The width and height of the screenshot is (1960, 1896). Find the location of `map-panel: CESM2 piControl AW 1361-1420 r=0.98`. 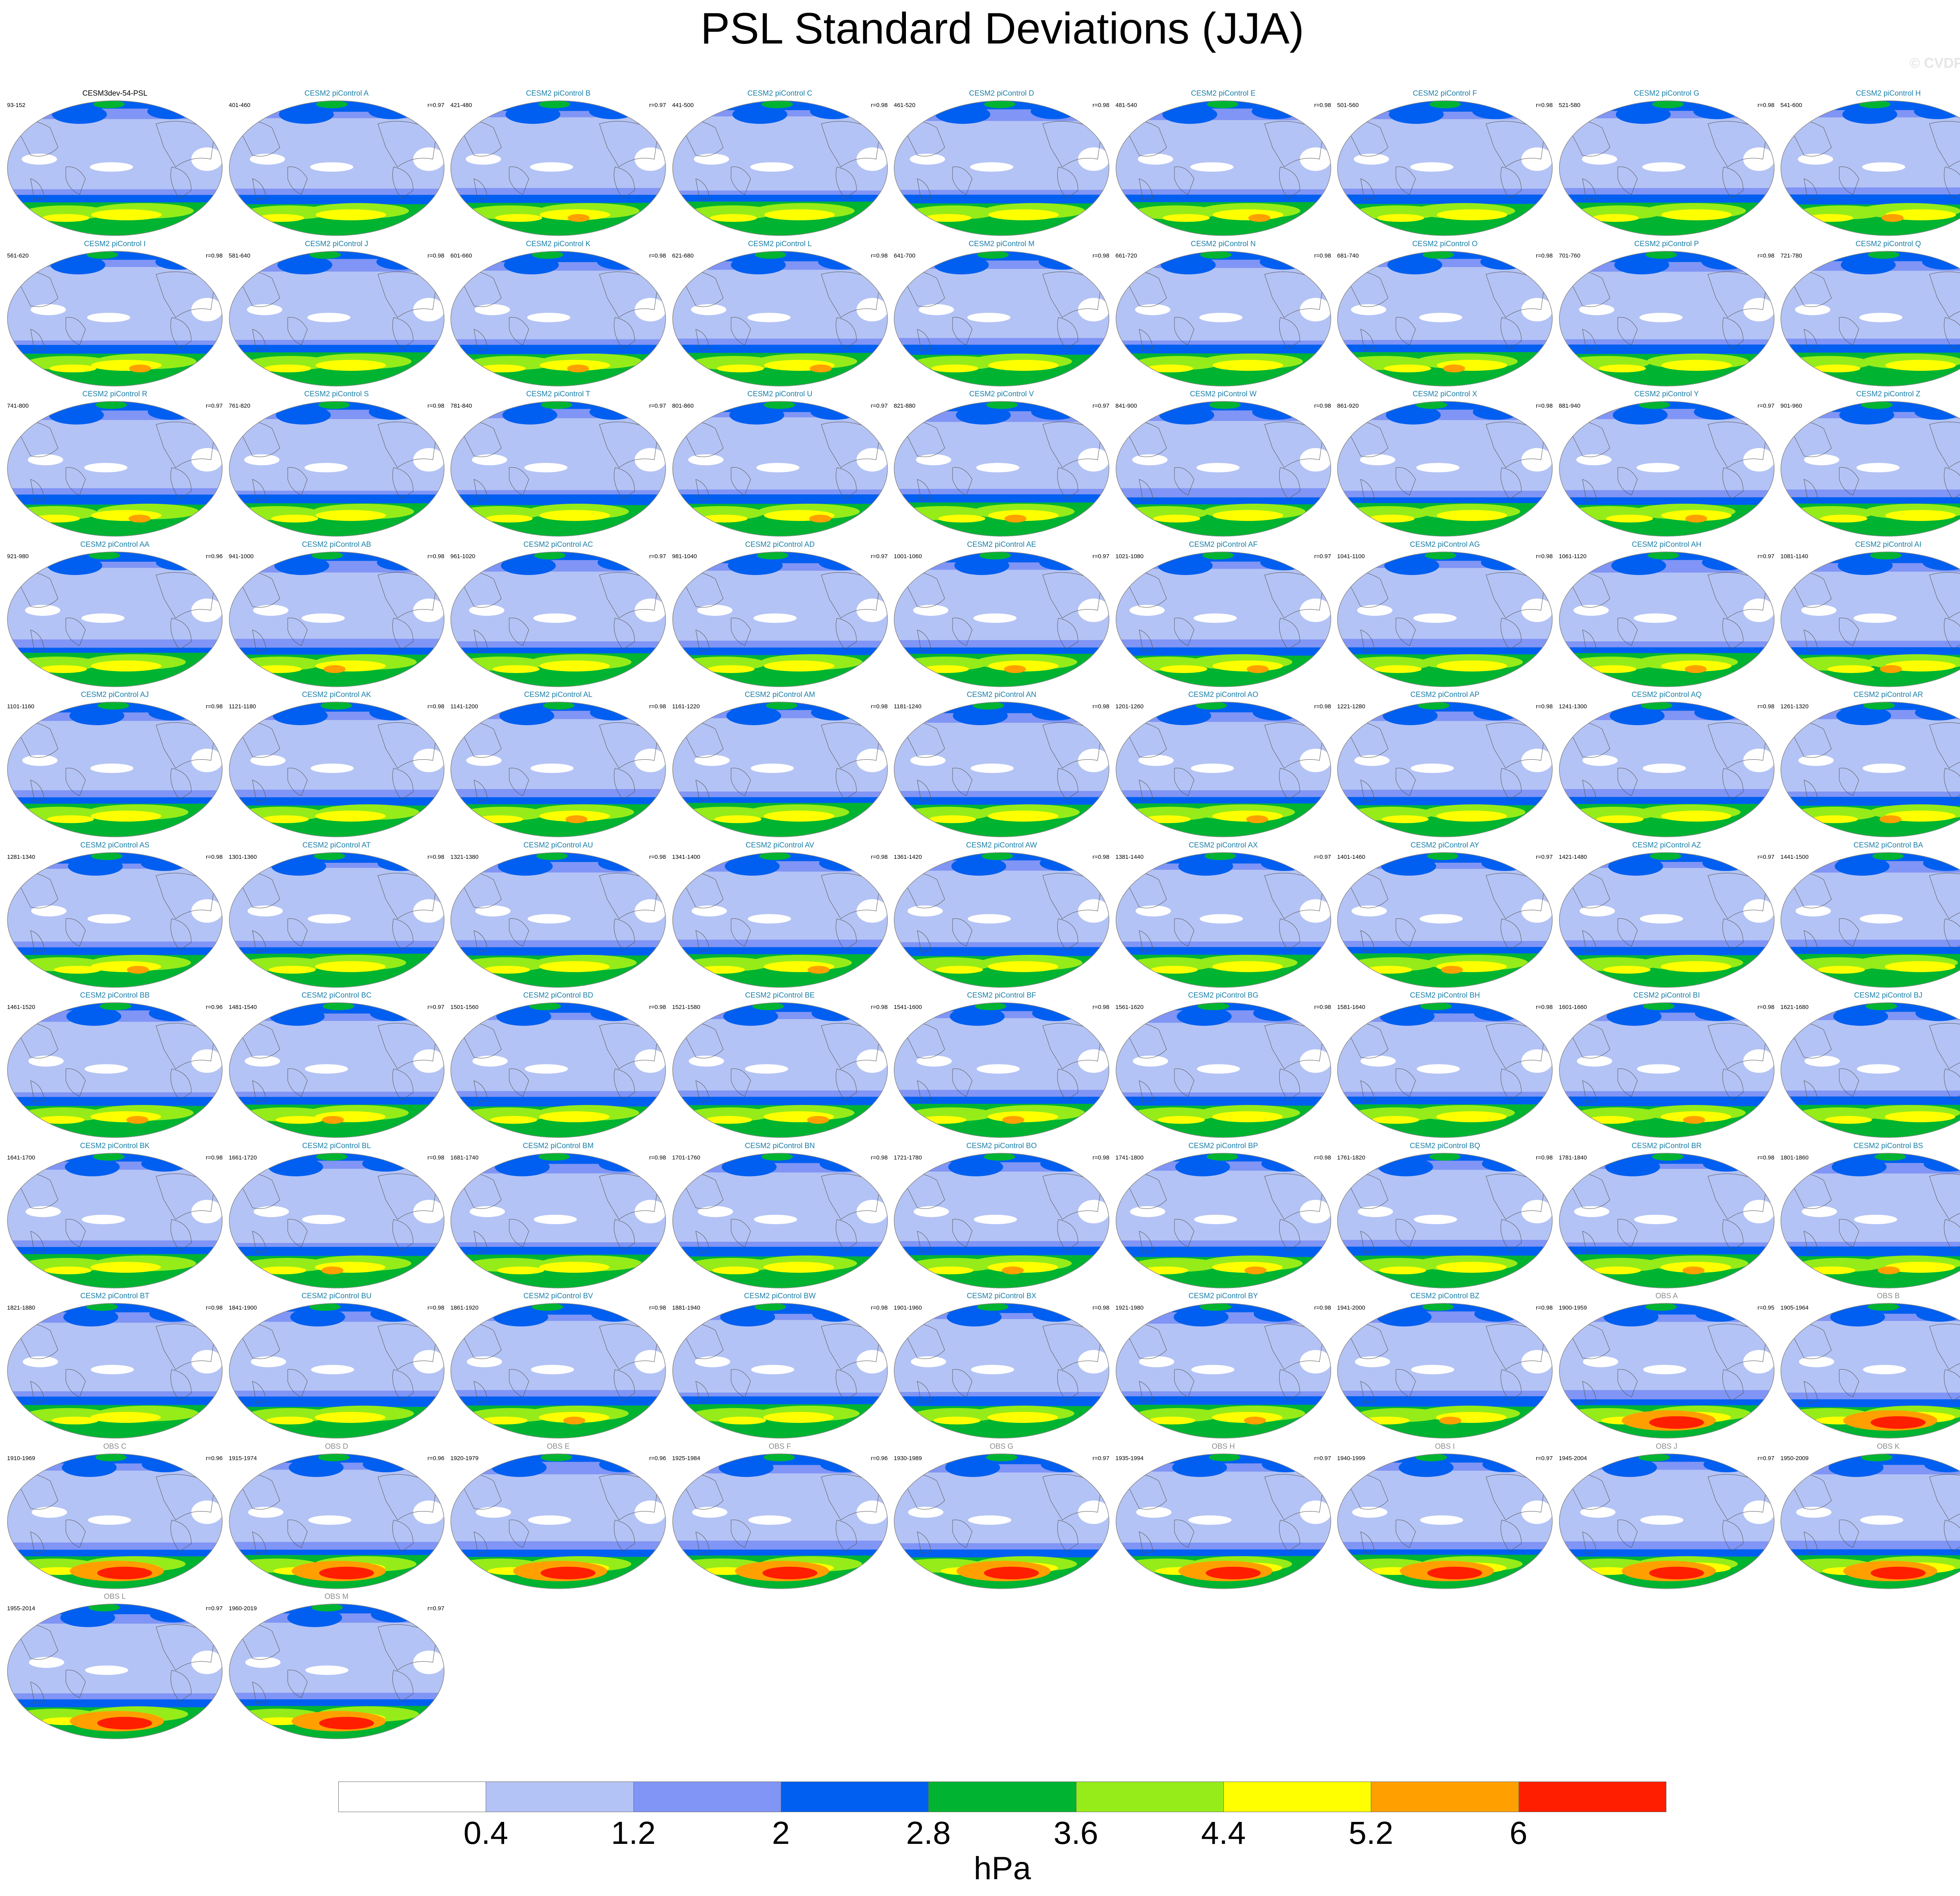

map-panel: CESM2 piControl AW 1361-1420 r=0.98 is located at coordinates (1002, 915).